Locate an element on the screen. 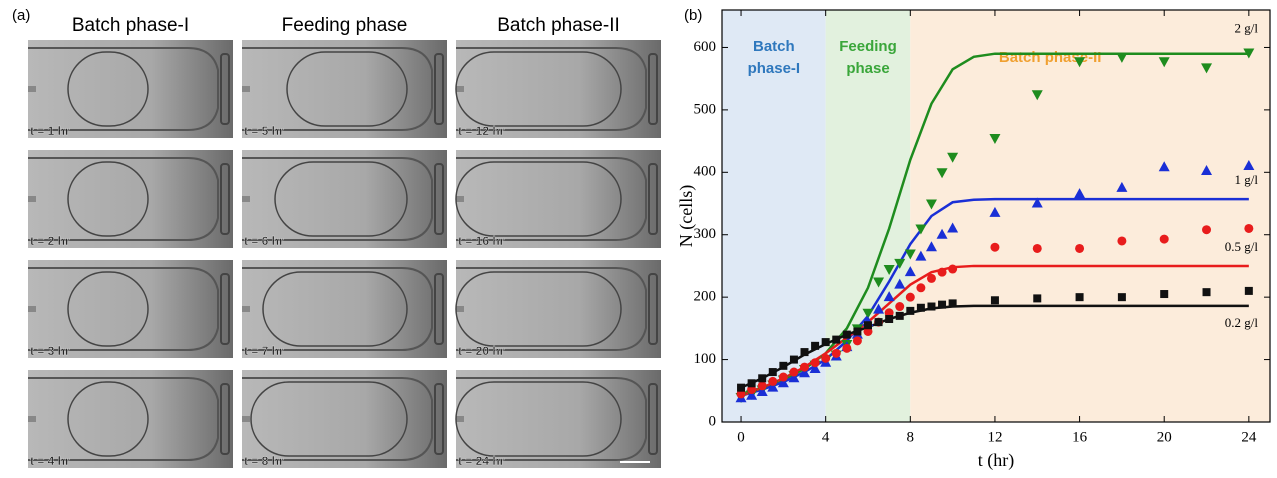 The width and height of the screenshot is (1277, 478). series-label: 1 g/l is located at coordinates (1247, 179).